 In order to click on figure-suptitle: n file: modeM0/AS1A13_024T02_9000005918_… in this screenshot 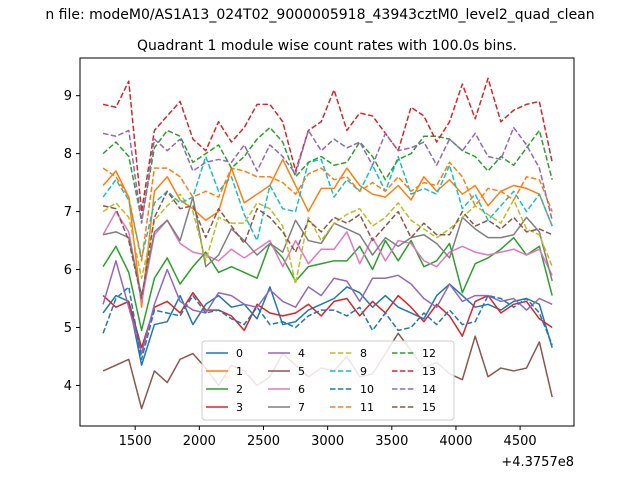, I will do `click(319, 15)`.